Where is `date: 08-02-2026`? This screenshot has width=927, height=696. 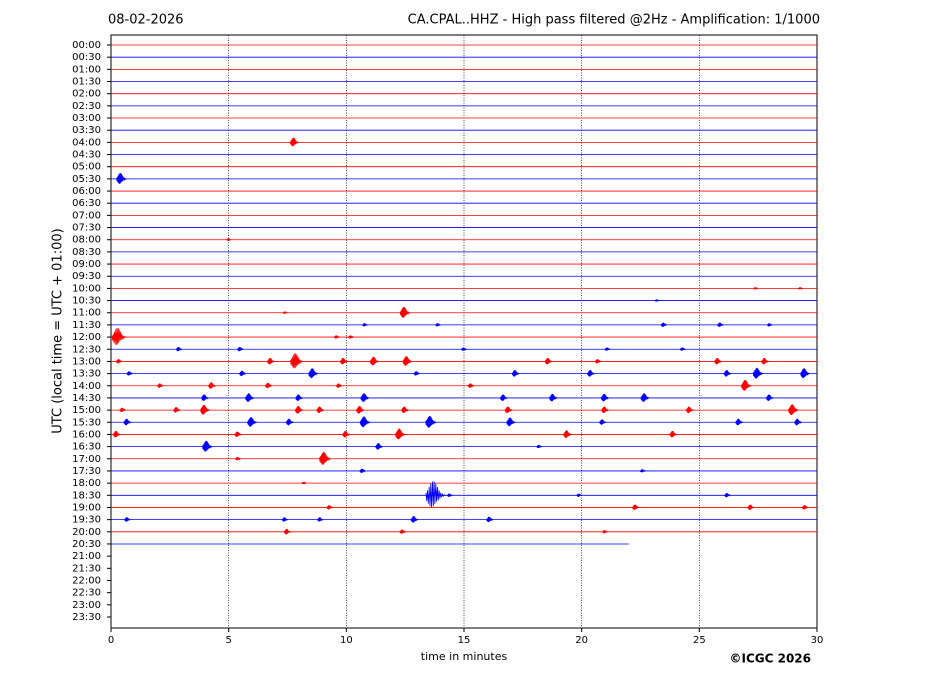 date: 08-02-2026 is located at coordinates (146, 20).